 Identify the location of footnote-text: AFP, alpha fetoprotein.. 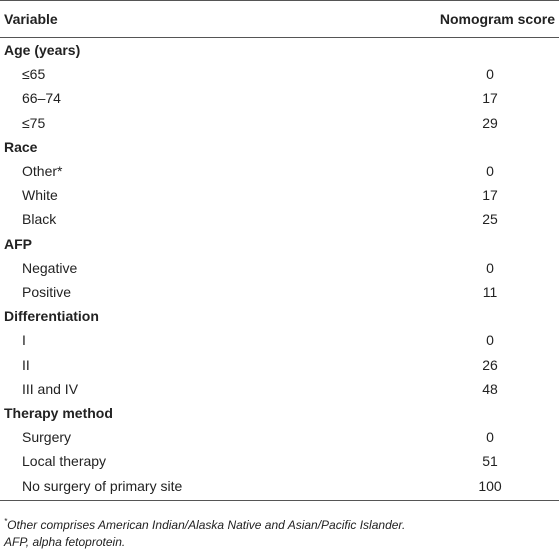
(65, 541).